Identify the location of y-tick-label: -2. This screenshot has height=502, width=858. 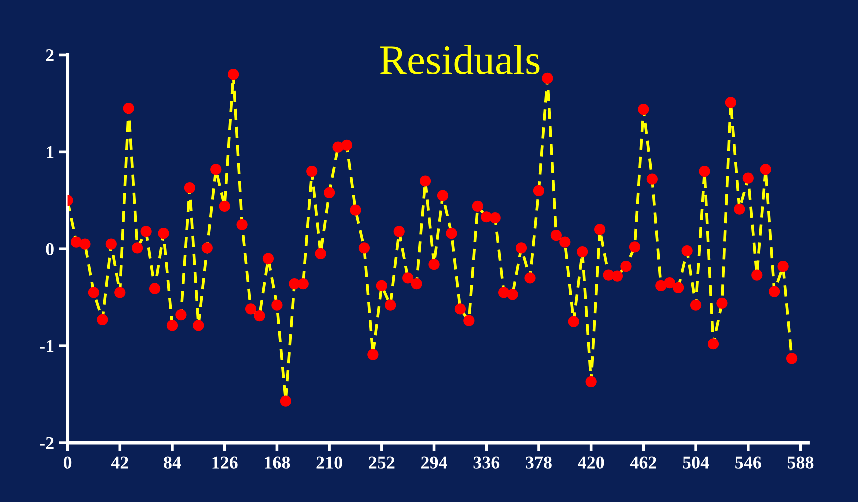
(47, 443).